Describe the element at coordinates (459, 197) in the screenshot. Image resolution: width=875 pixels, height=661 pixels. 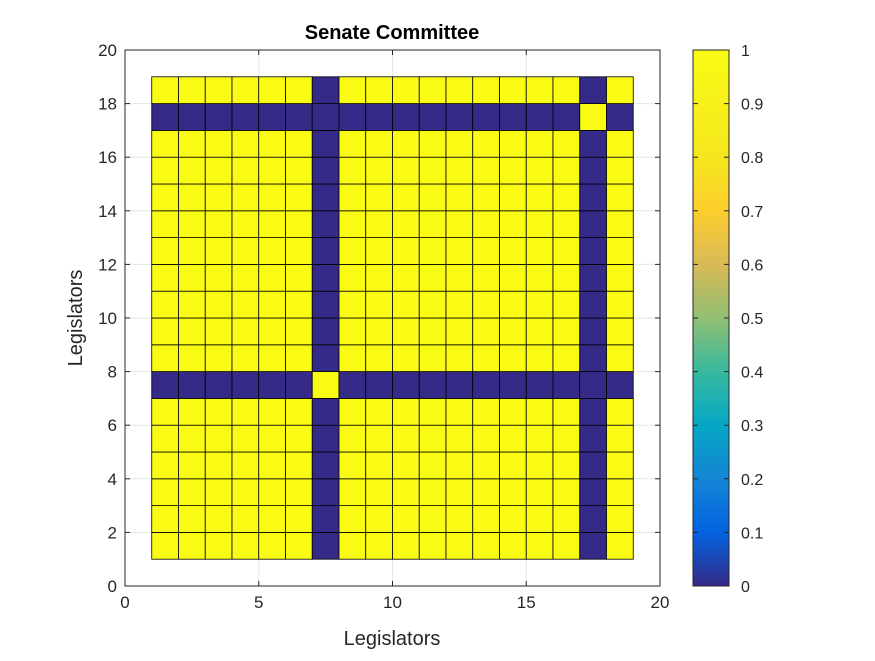
I see `cell-r14-c12` at that location.